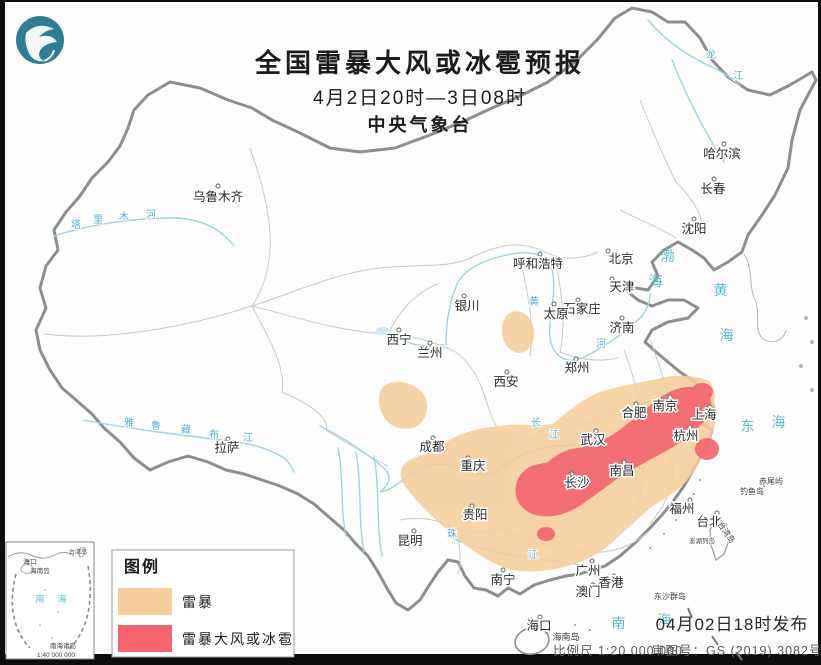 Image resolution: width=821 pixels, height=665 pixels. Describe the element at coordinates (383, 331) in the screenshot. I see `qinghai-lake` at that location.